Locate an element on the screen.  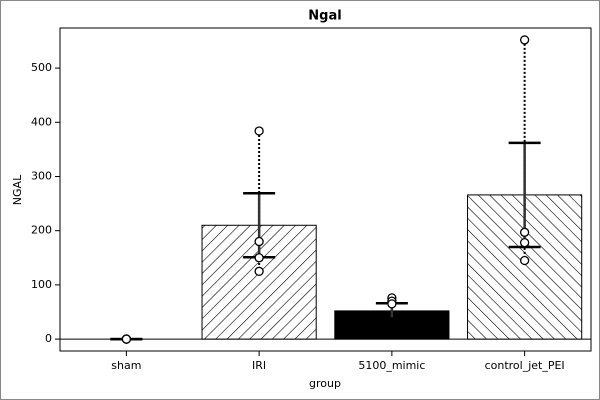
y-tick-label: 300 is located at coordinates (41, 175).